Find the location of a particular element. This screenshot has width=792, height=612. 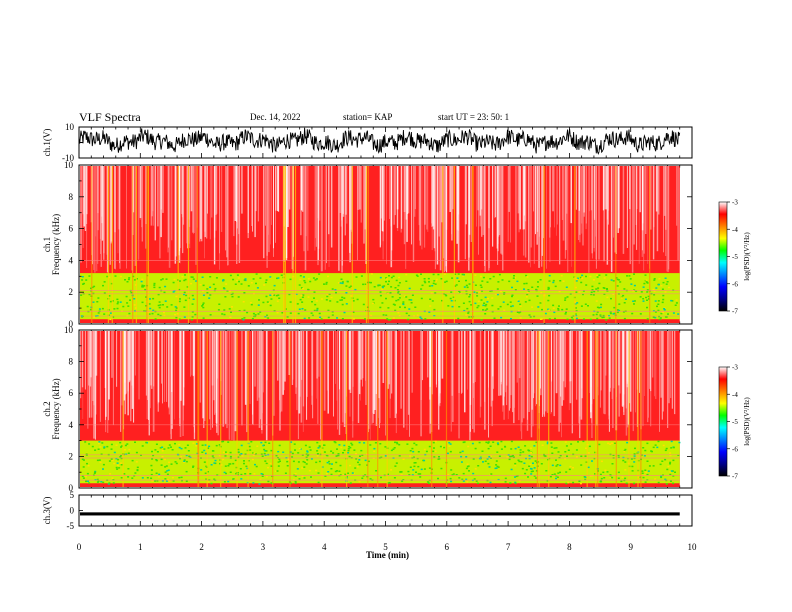

start-time-label: start UT = 23: 50: 1 is located at coordinates (474, 117).